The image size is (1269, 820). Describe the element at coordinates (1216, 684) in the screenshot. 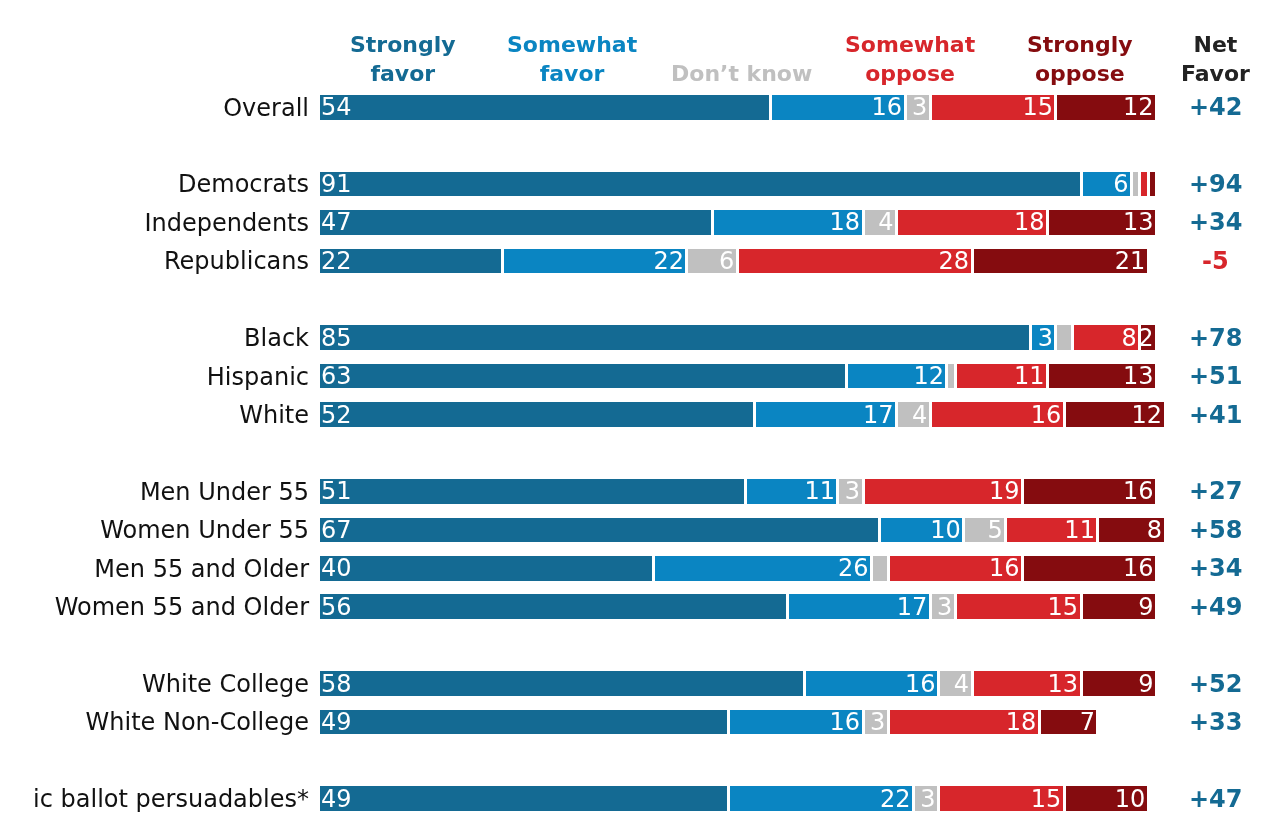

I see `text: +52` at that location.